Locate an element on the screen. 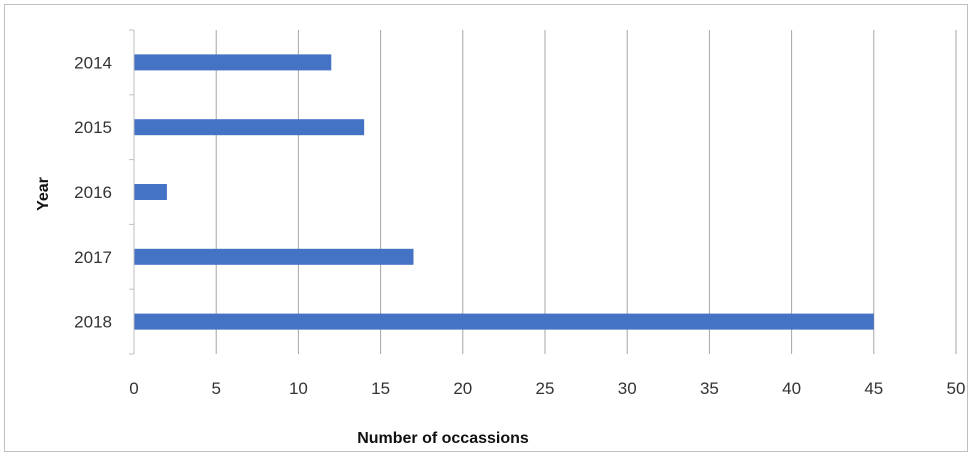 The image size is (973, 454). y-tick-label-2014: 2014 is located at coordinates (93, 62).